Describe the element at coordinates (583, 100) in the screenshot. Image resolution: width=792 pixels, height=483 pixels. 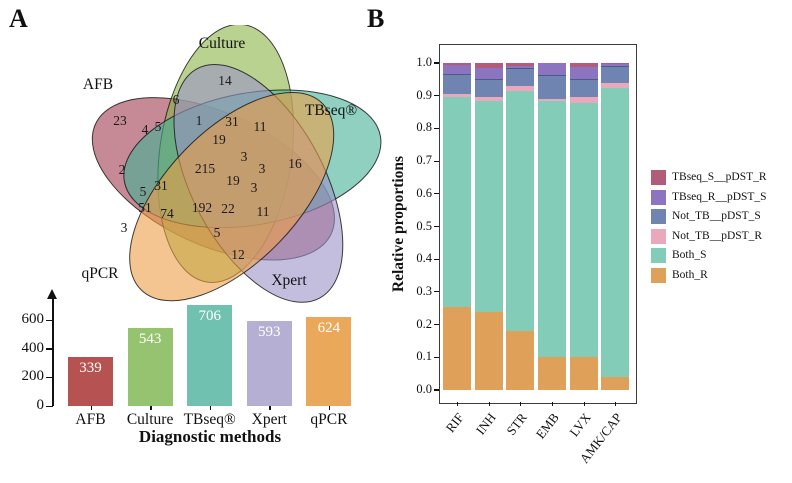
I see `segment-not_tb__pdst_r-lvx` at that location.